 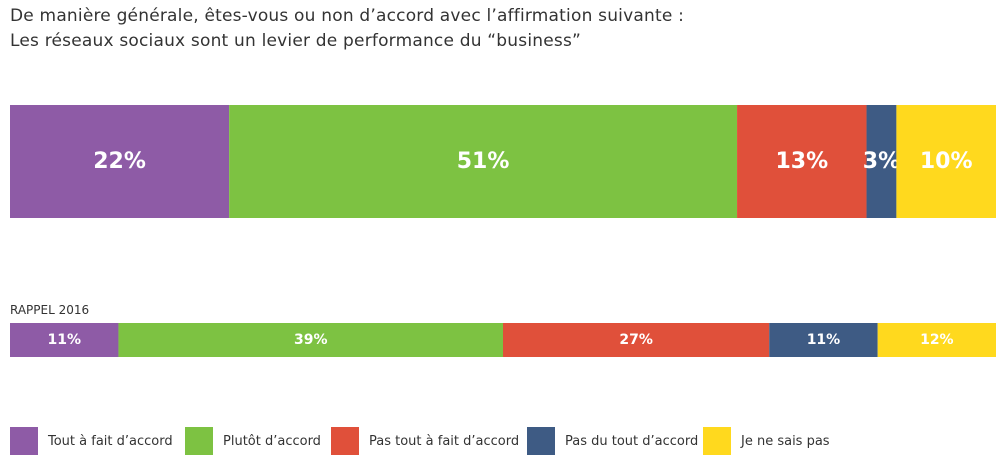 I want to click on legend-label: Tout à fait d’accord, so click(x=110, y=441).